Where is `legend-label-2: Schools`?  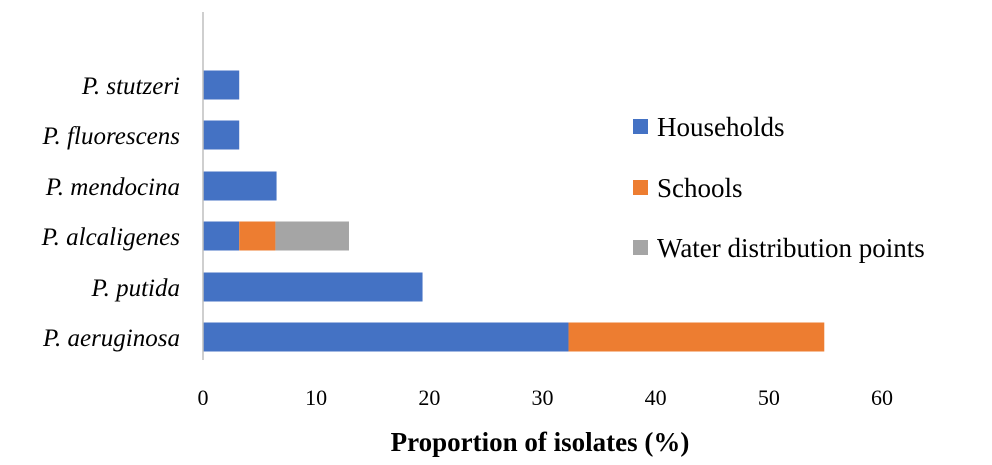 legend-label-2: Schools is located at coordinates (700, 188).